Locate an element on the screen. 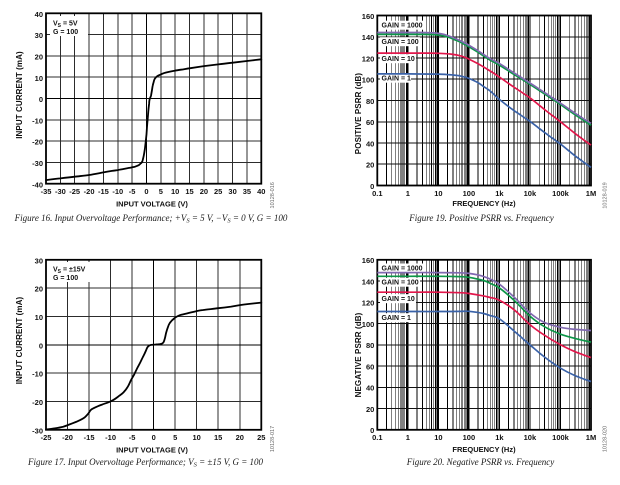 Image resolution: width=620 pixels, height=485 pixels. svg-text: POSITIVE PSRR (dB) is located at coordinates (358, 114).